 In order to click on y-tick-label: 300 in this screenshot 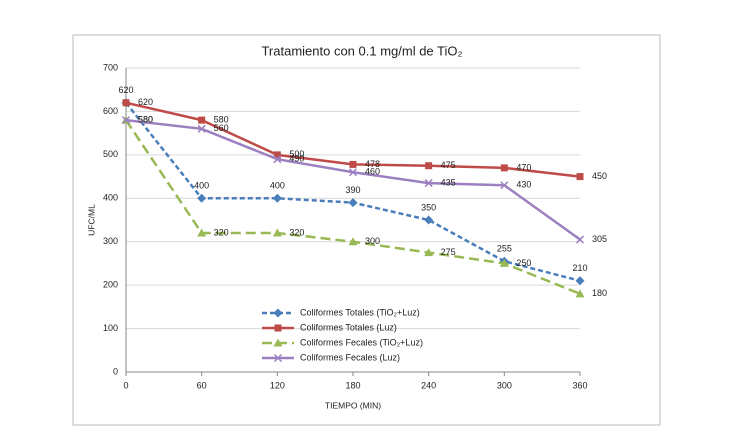, I will do `click(110, 241)`.